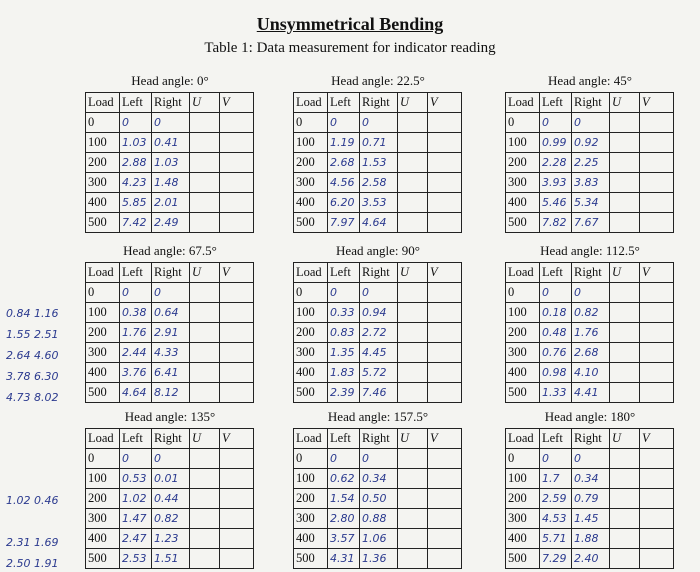  Describe the element at coordinates (343, 372) in the screenshot. I see `reading-cell: 1.83` at that location.